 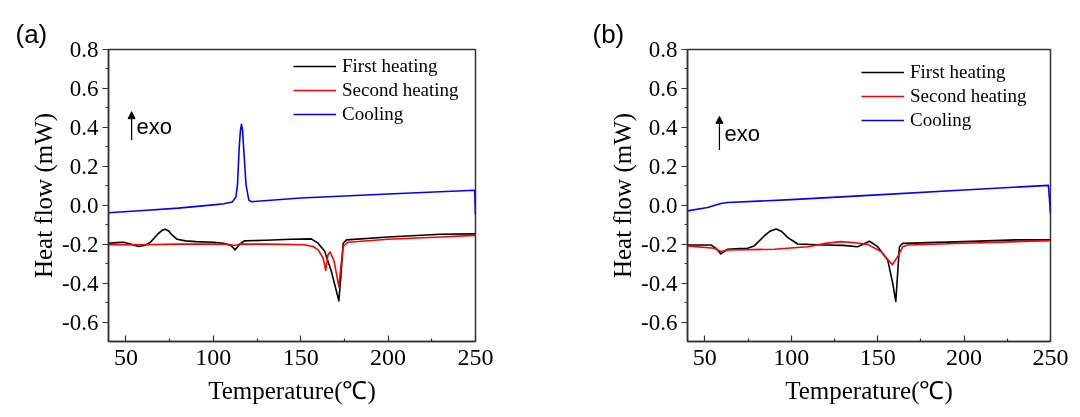 I want to click on chart-title: (a), so click(x=31, y=33).